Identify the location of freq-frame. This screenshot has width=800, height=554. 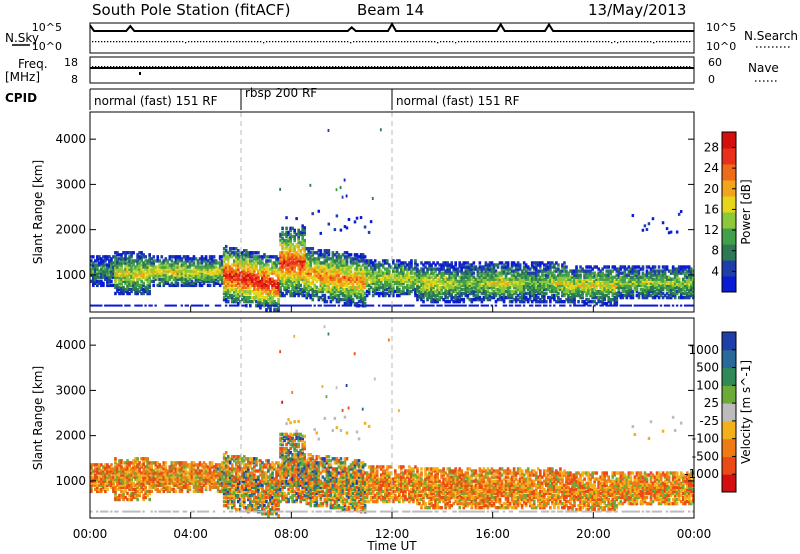
(392, 70).